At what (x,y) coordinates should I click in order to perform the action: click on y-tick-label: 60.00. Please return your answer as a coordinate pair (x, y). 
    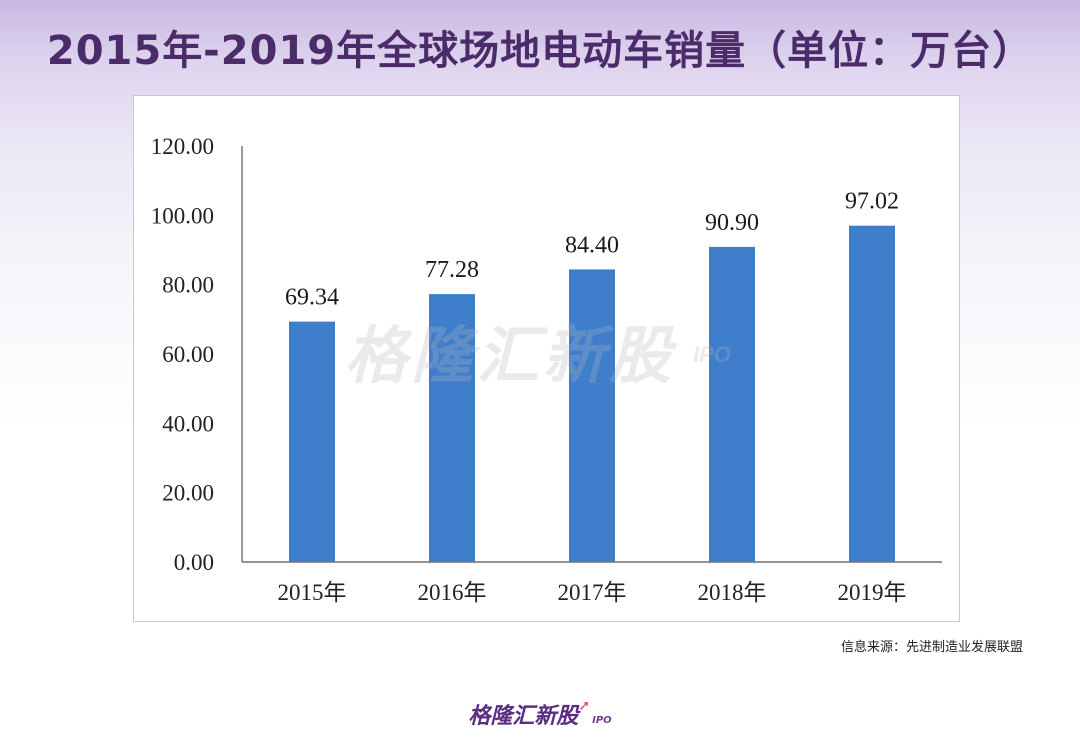
    Looking at the image, I should click on (188, 354).